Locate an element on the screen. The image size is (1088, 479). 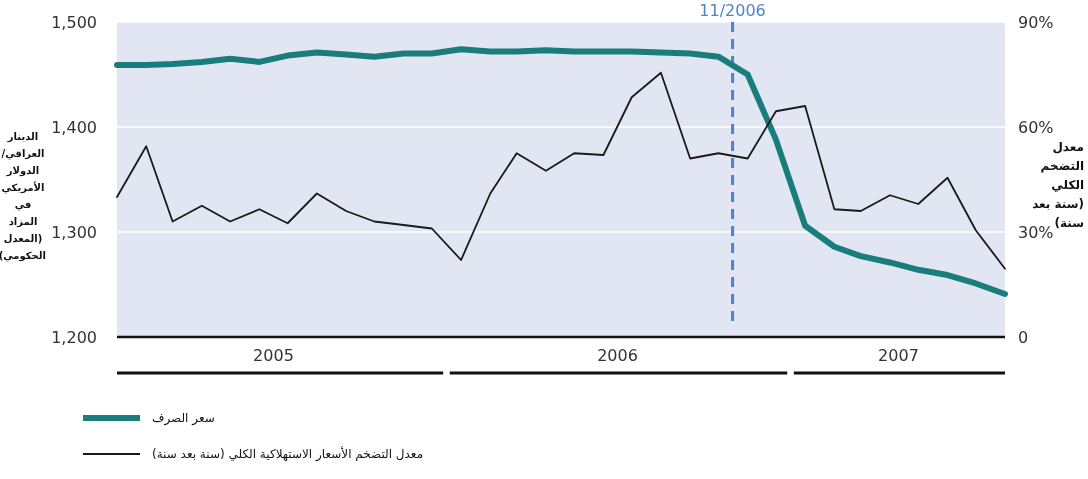
ref-line-label: 11/2006 is located at coordinates (732, 10).